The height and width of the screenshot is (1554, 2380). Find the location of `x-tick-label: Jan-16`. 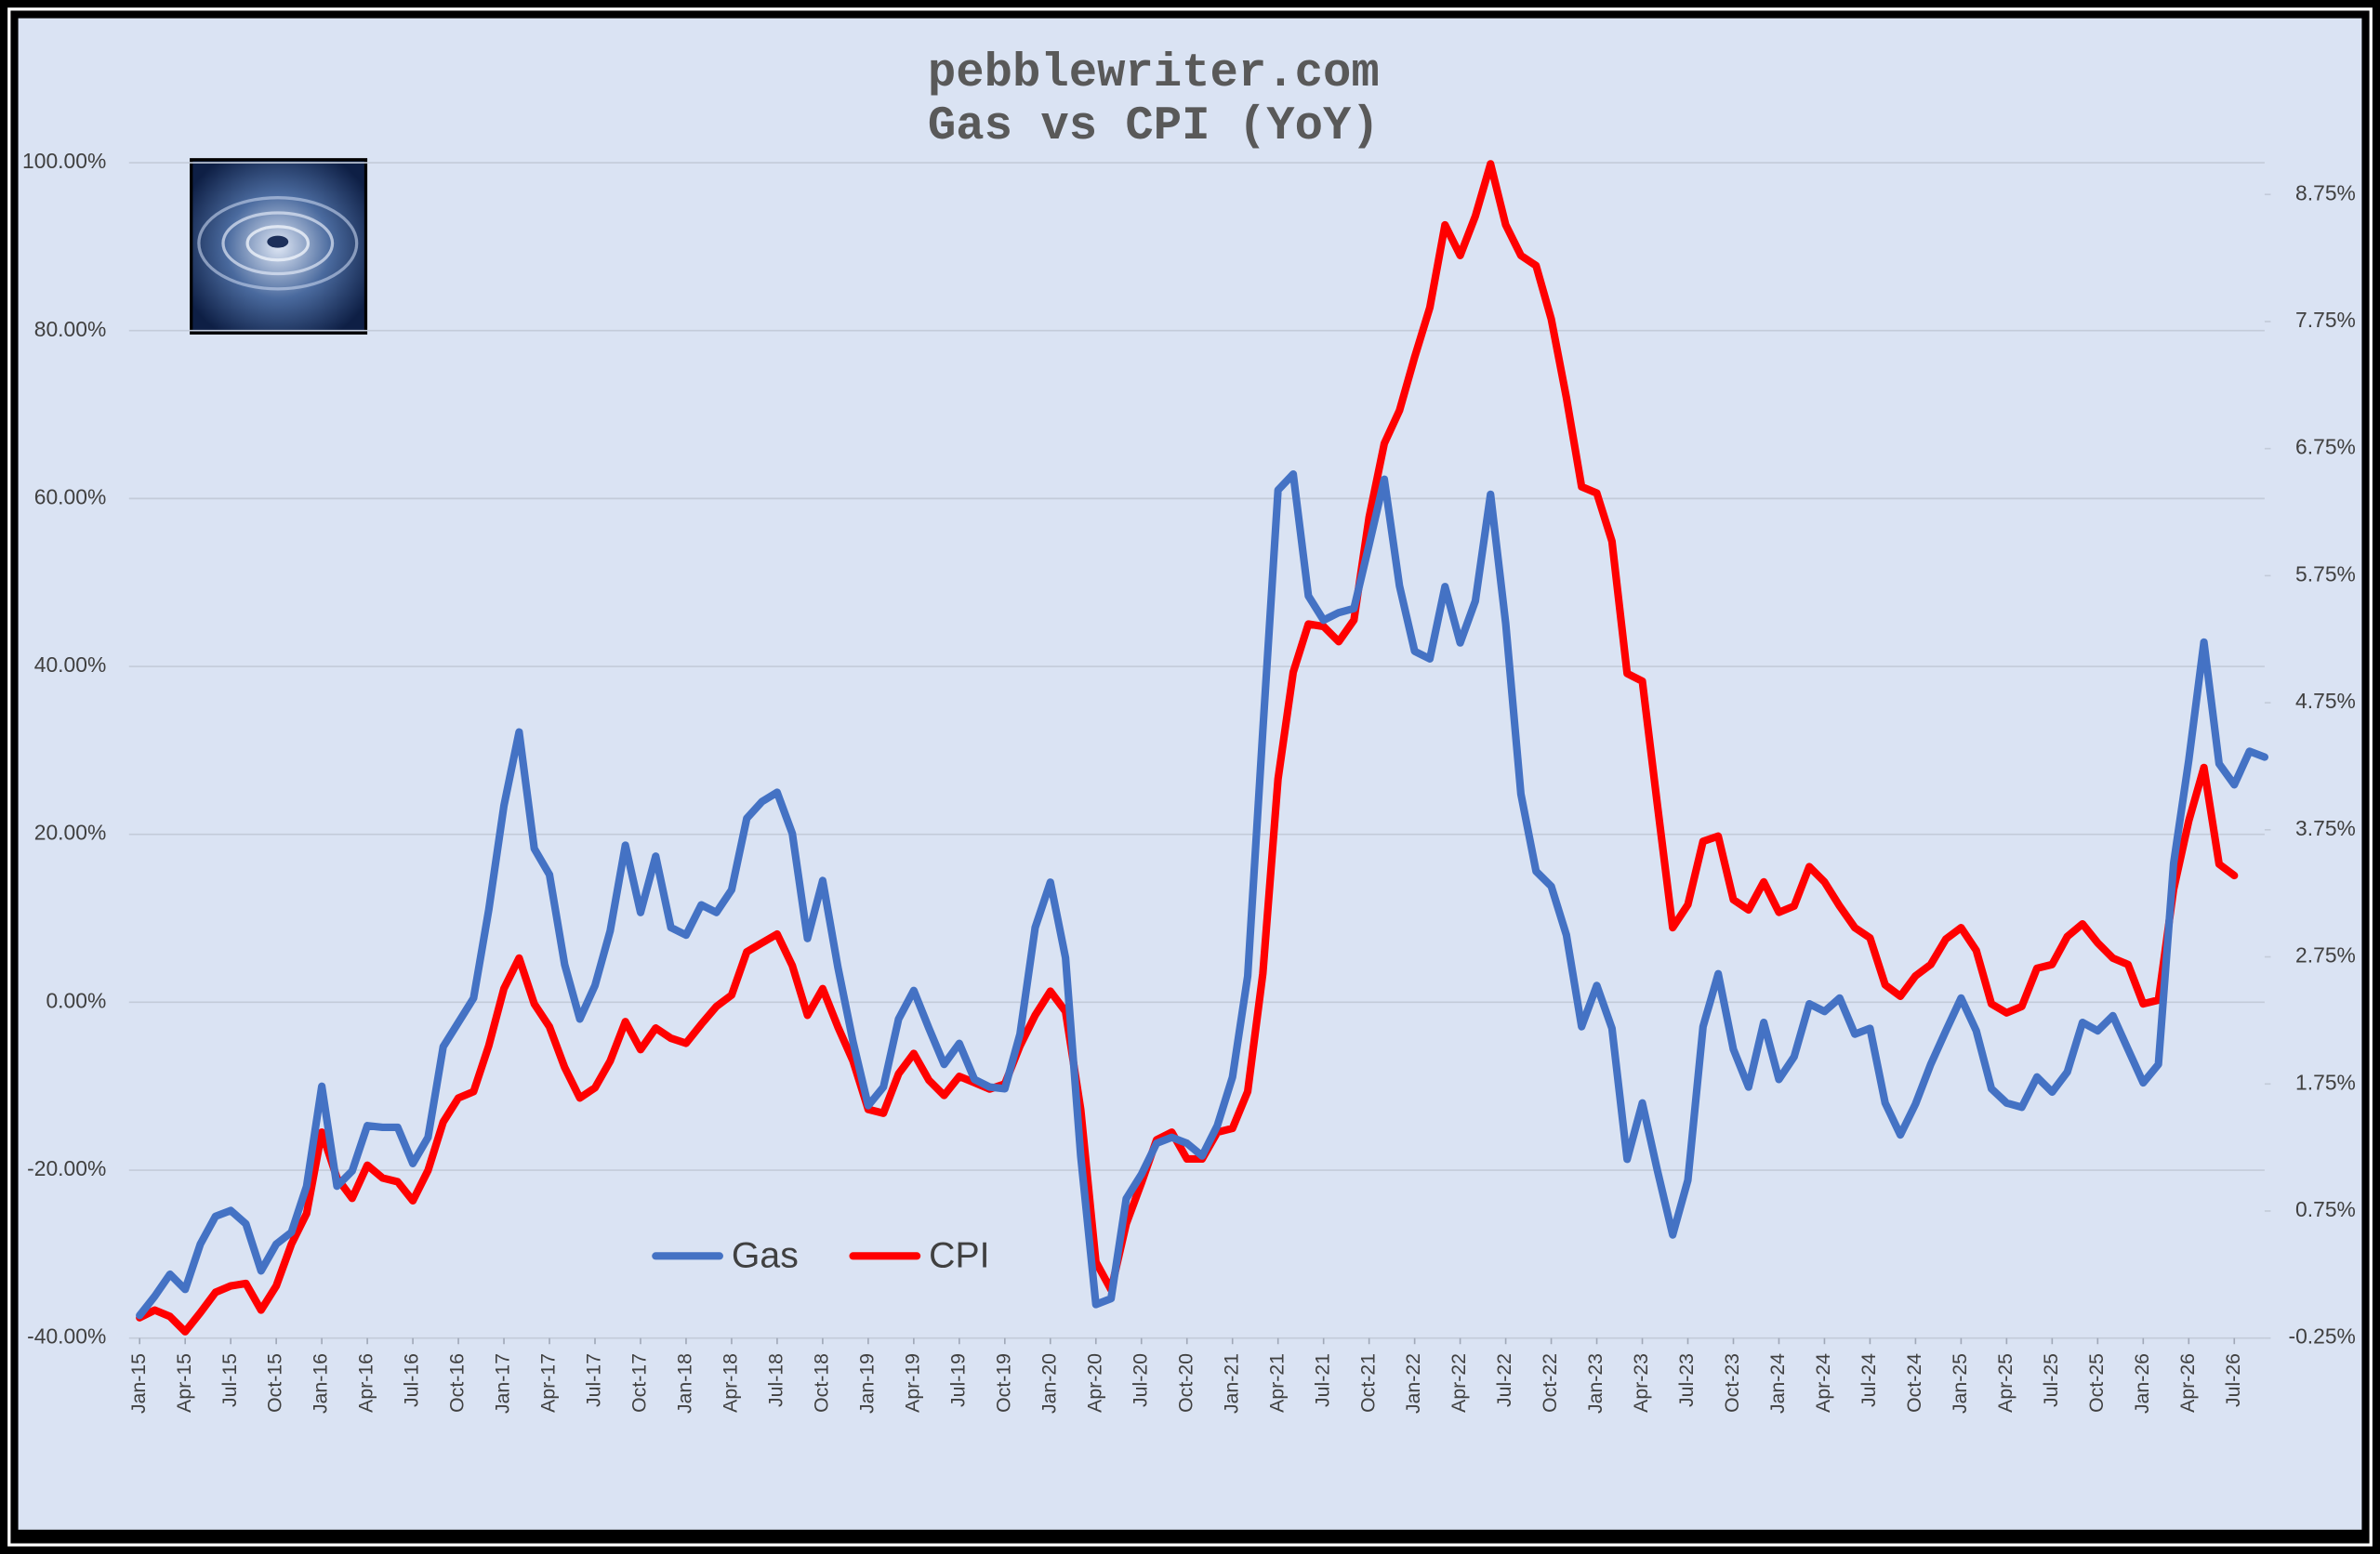

x-tick-label: Jan-16 is located at coordinates (321, 1383).